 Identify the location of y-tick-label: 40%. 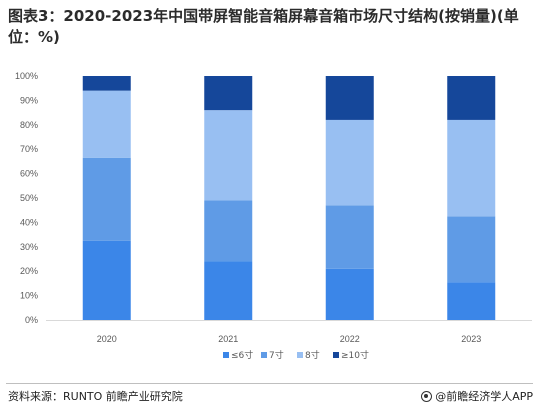
(29, 222).